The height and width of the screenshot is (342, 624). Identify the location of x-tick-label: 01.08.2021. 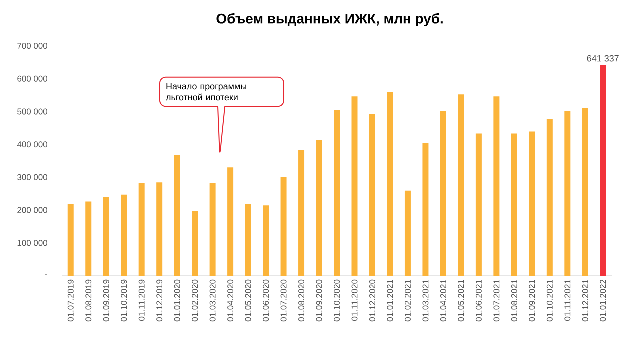
(514, 301).